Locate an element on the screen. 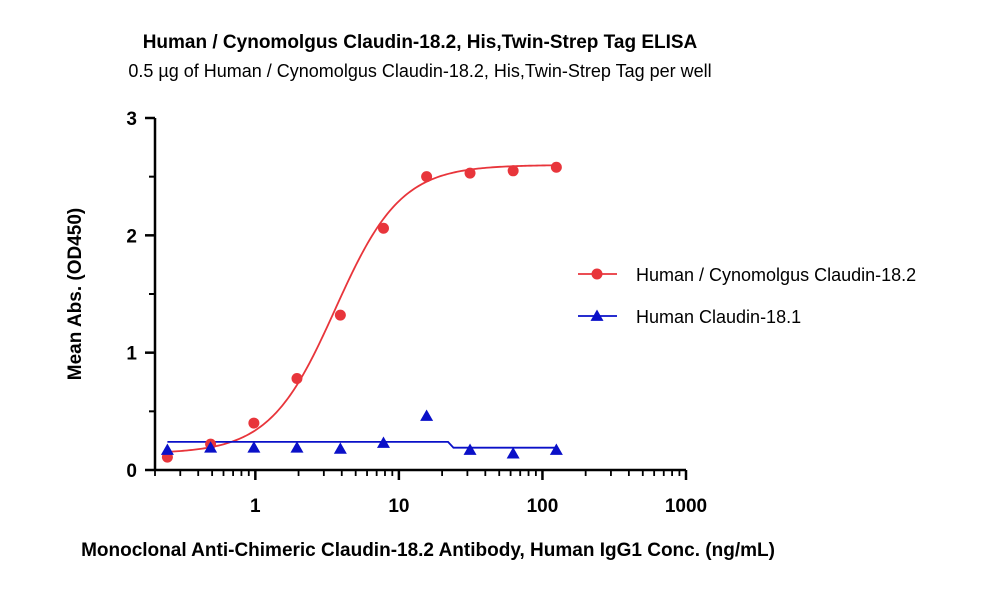 The height and width of the screenshot is (615, 1000). x-tick-label: 1000 is located at coordinates (686, 506).